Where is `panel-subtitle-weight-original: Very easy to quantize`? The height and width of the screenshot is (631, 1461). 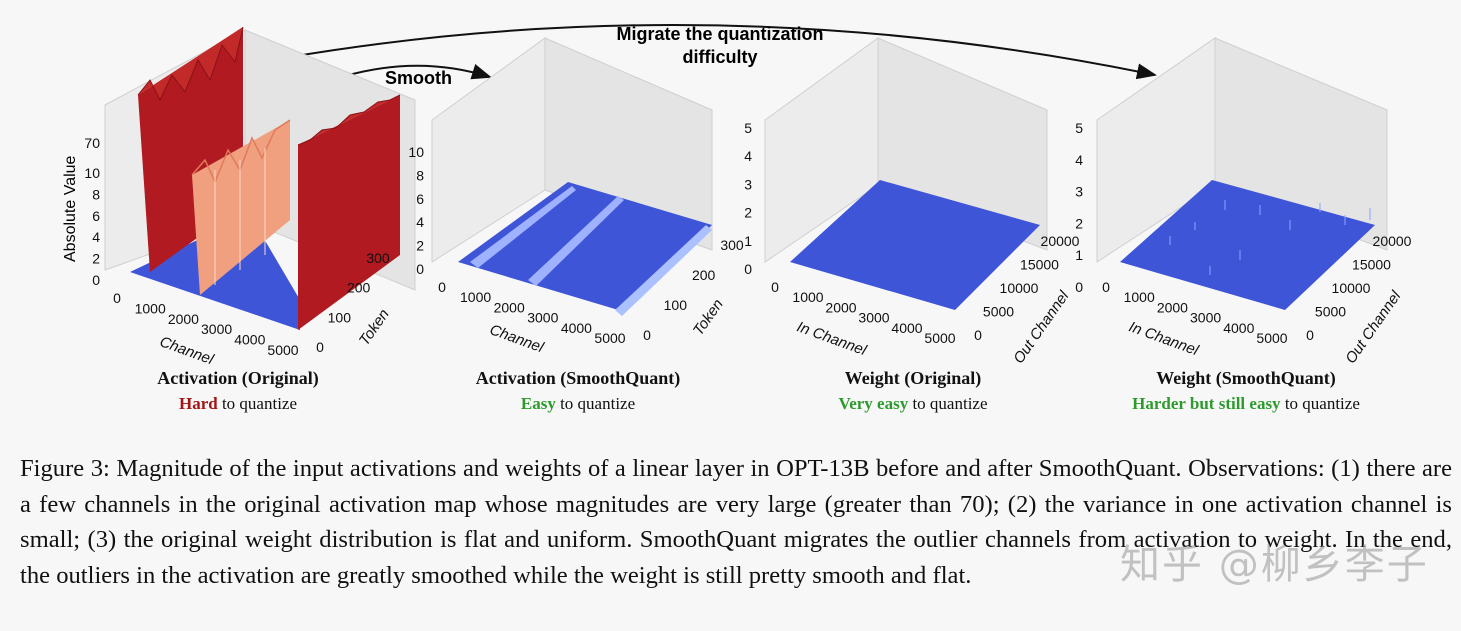
panel-subtitle-weight-original: Very easy to quantize is located at coordinates (913, 404).